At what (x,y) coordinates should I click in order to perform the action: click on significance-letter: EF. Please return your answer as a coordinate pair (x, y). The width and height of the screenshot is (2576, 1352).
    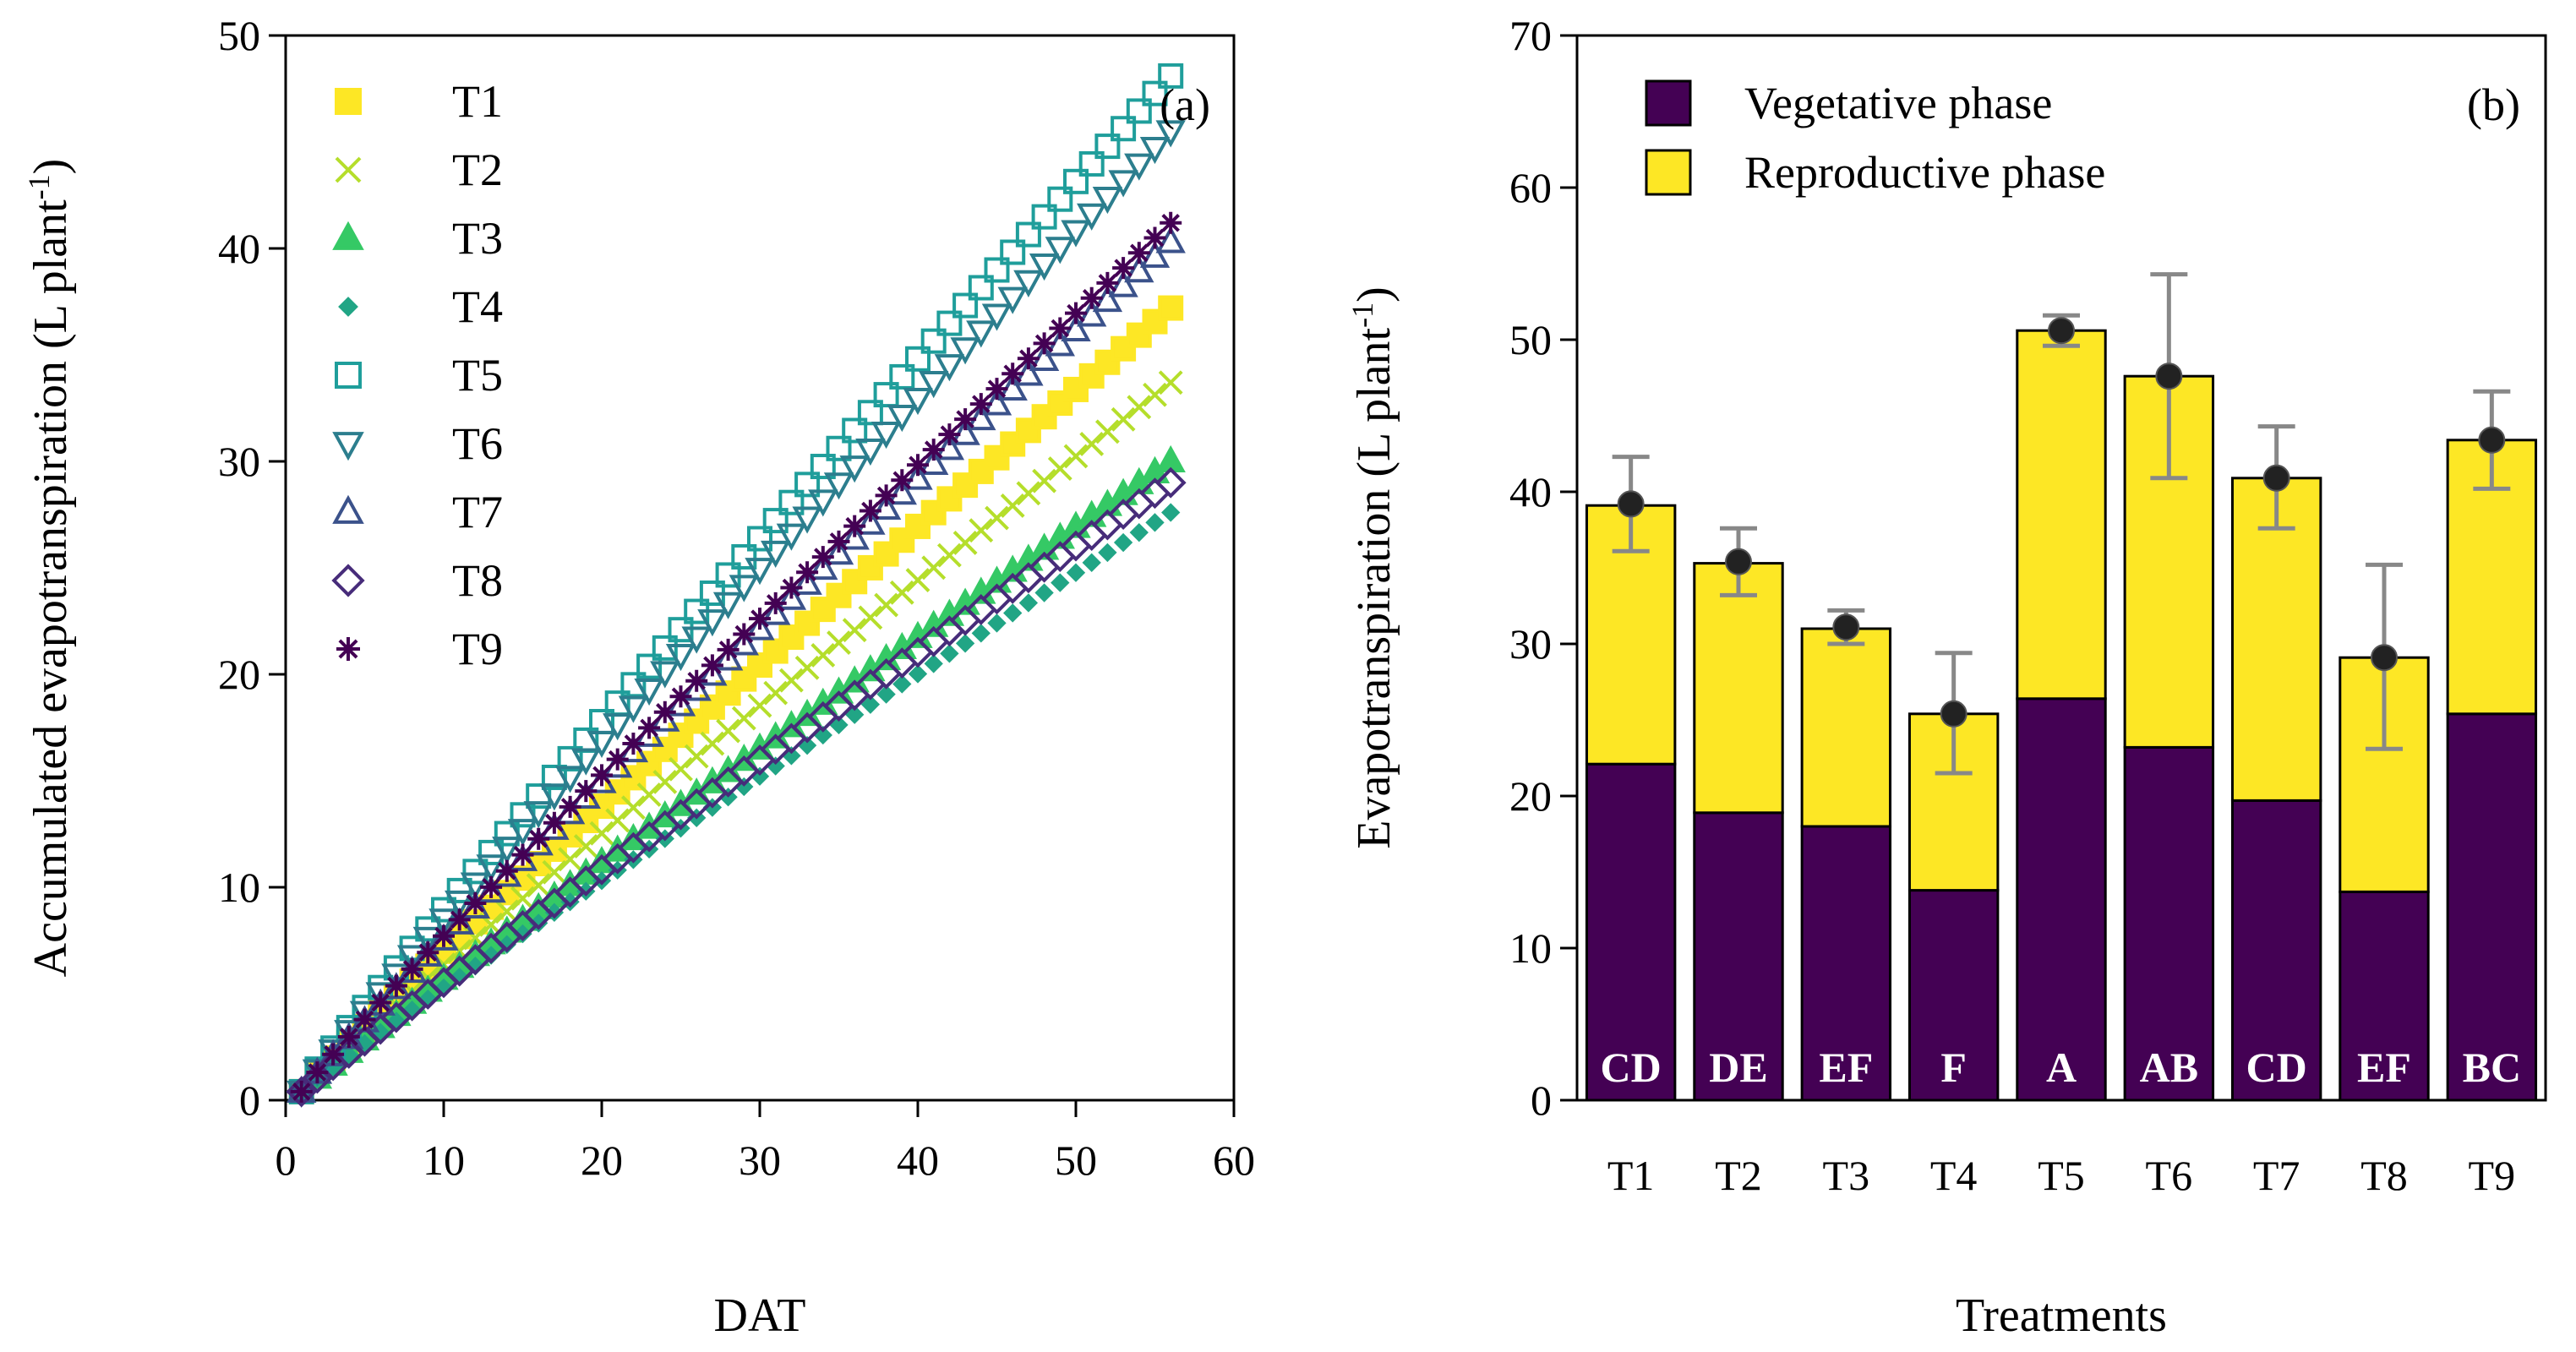
    Looking at the image, I should click on (2384, 1067).